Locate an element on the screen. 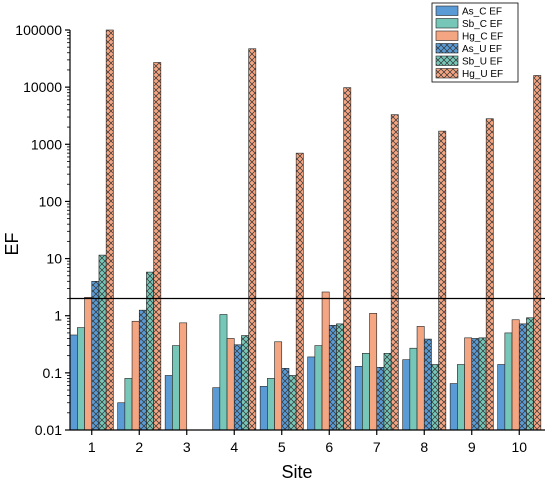 The image size is (550, 486). y-tick-label: 0.1 is located at coordinates (53, 373).